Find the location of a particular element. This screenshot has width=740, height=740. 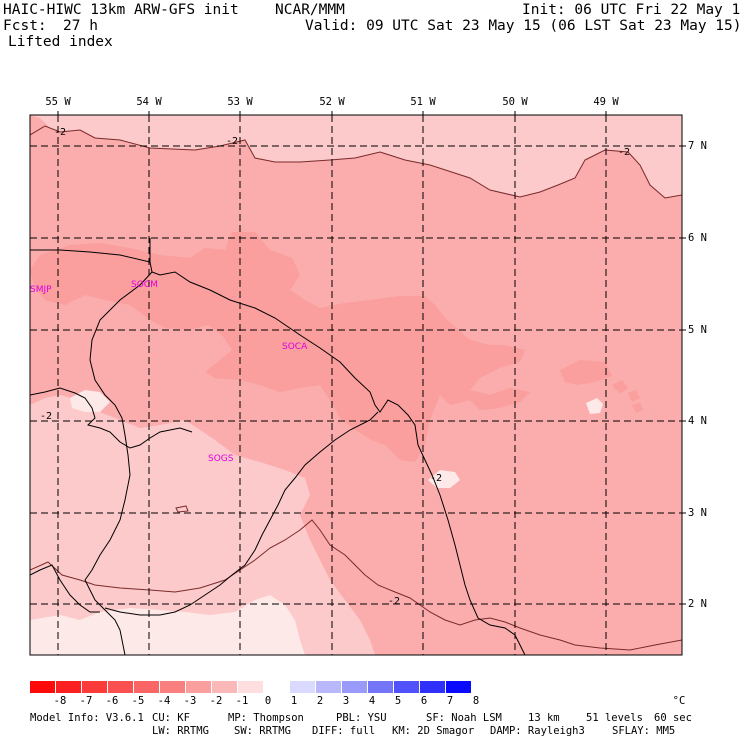

color-scale-tick-label: -5 is located at coordinates (138, 701).